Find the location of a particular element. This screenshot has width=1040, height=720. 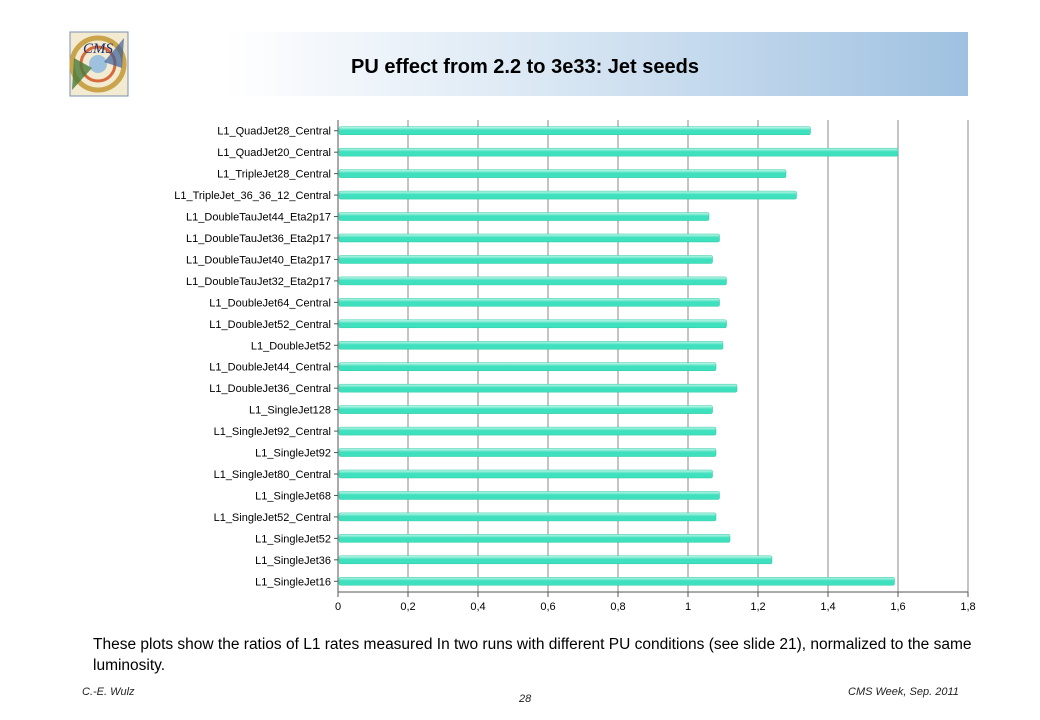

category-label: L1_QuadJet28_Central is located at coordinates (274, 132).